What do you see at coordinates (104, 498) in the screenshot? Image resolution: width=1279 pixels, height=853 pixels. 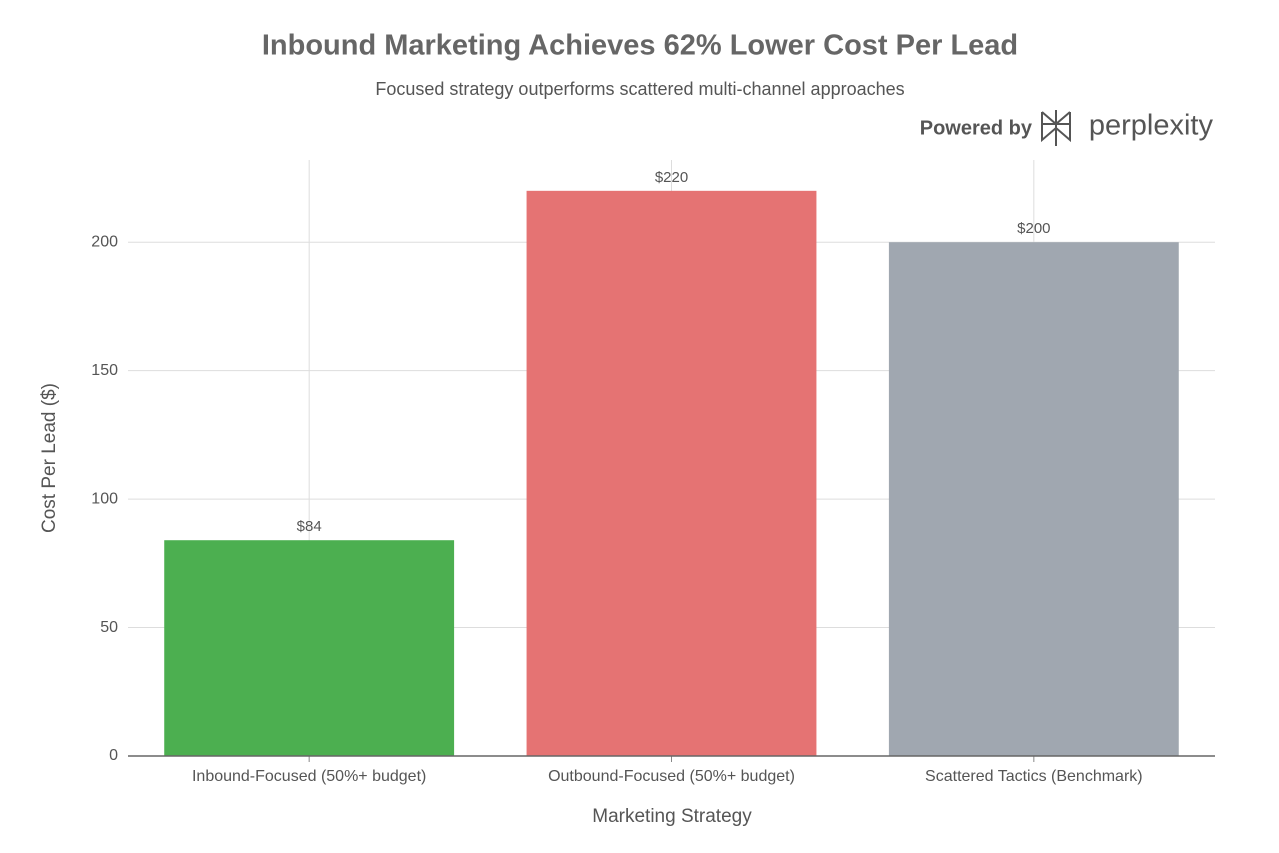 I see `y-tick-label: 100` at bounding box center [104, 498].